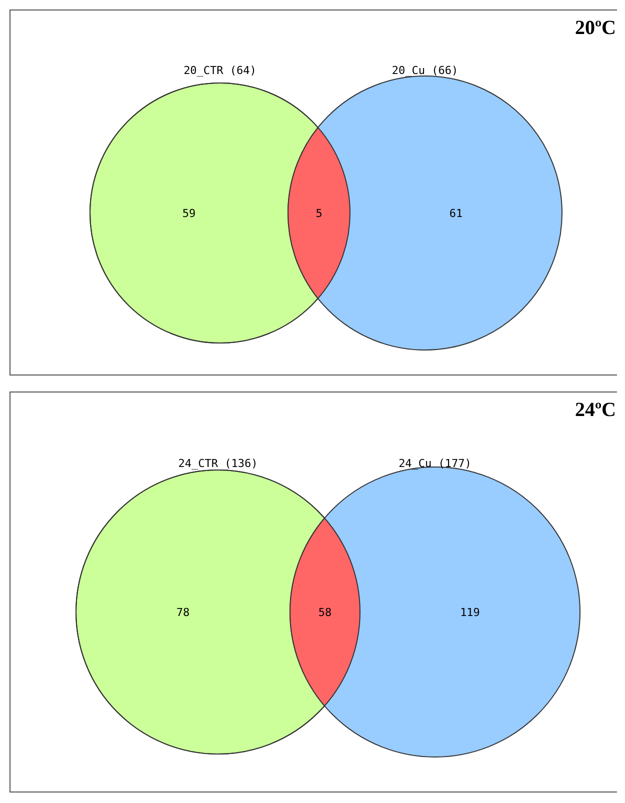  I want to click on text: 20ºC, so click(595, 28).